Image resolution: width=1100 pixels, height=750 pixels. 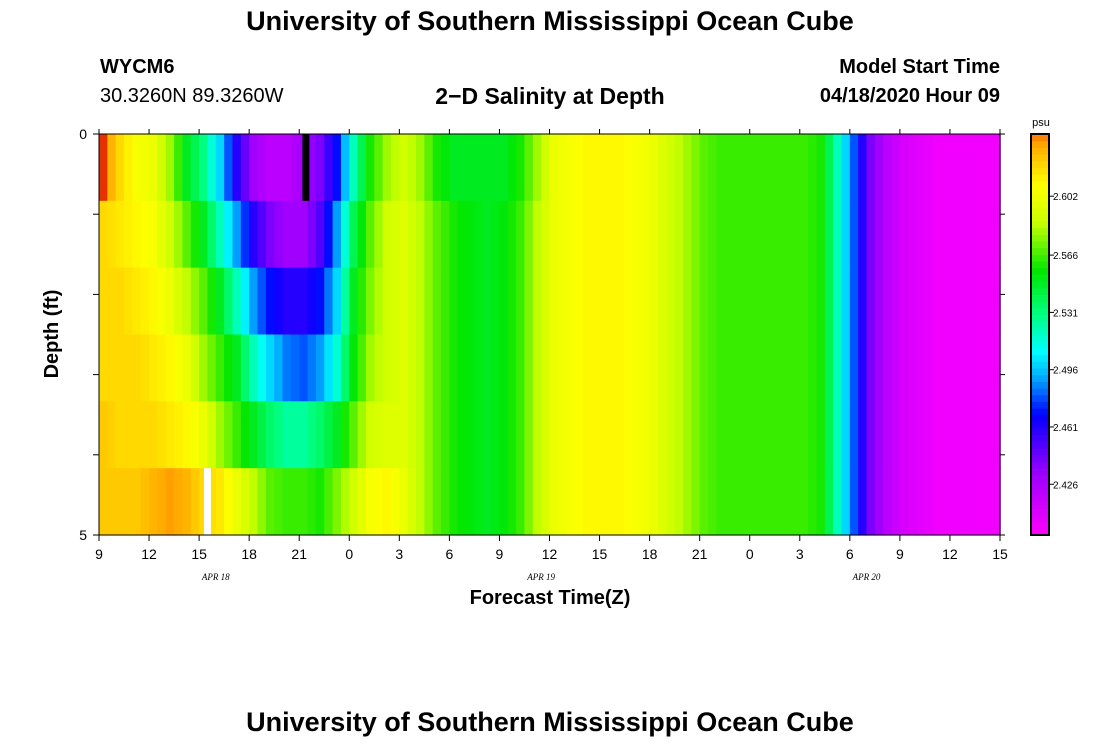 What do you see at coordinates (199, 554) in the screenshot?
I see `x-tick-label: 15` at bounding box center [199, 554].